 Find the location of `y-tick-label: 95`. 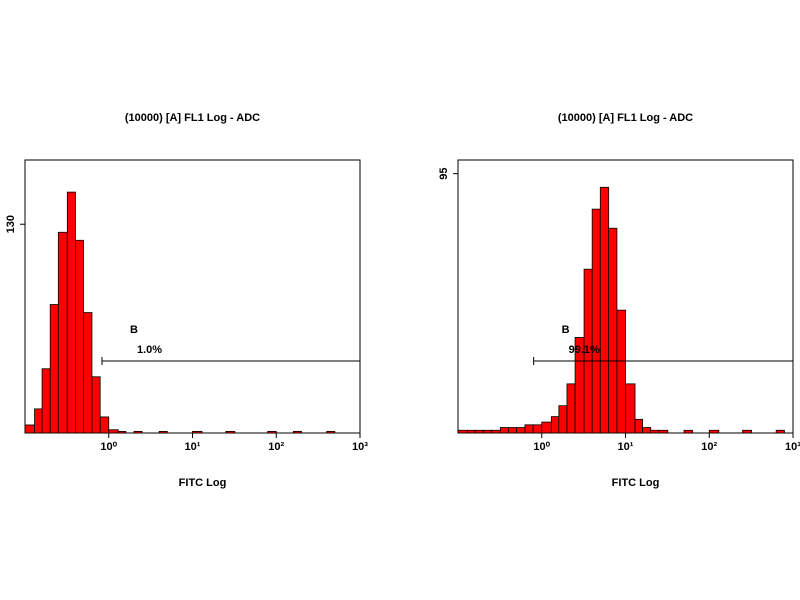

y-tick-label: 95 is located at coordinates (444, 174).